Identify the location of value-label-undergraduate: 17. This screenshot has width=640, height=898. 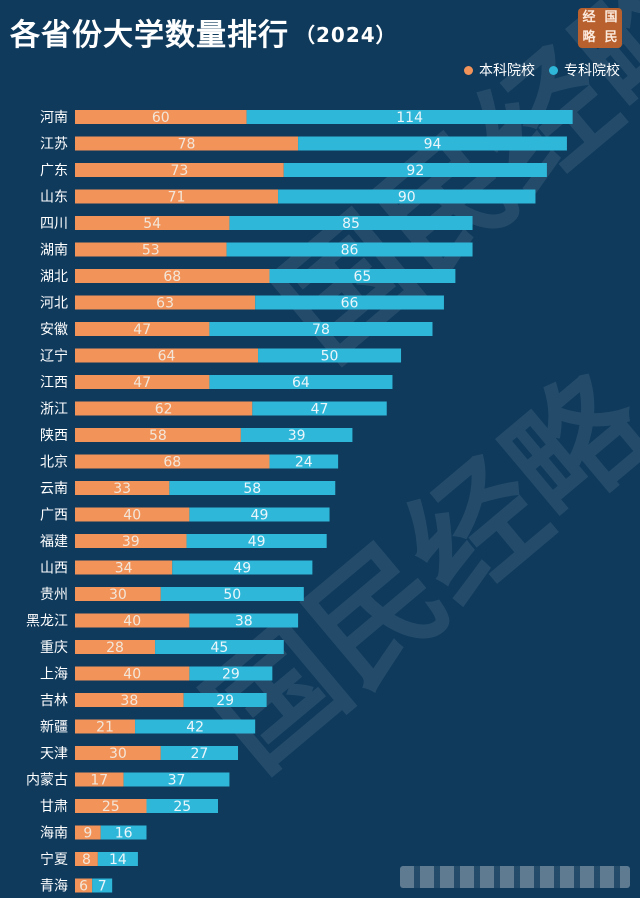
(99, 781).